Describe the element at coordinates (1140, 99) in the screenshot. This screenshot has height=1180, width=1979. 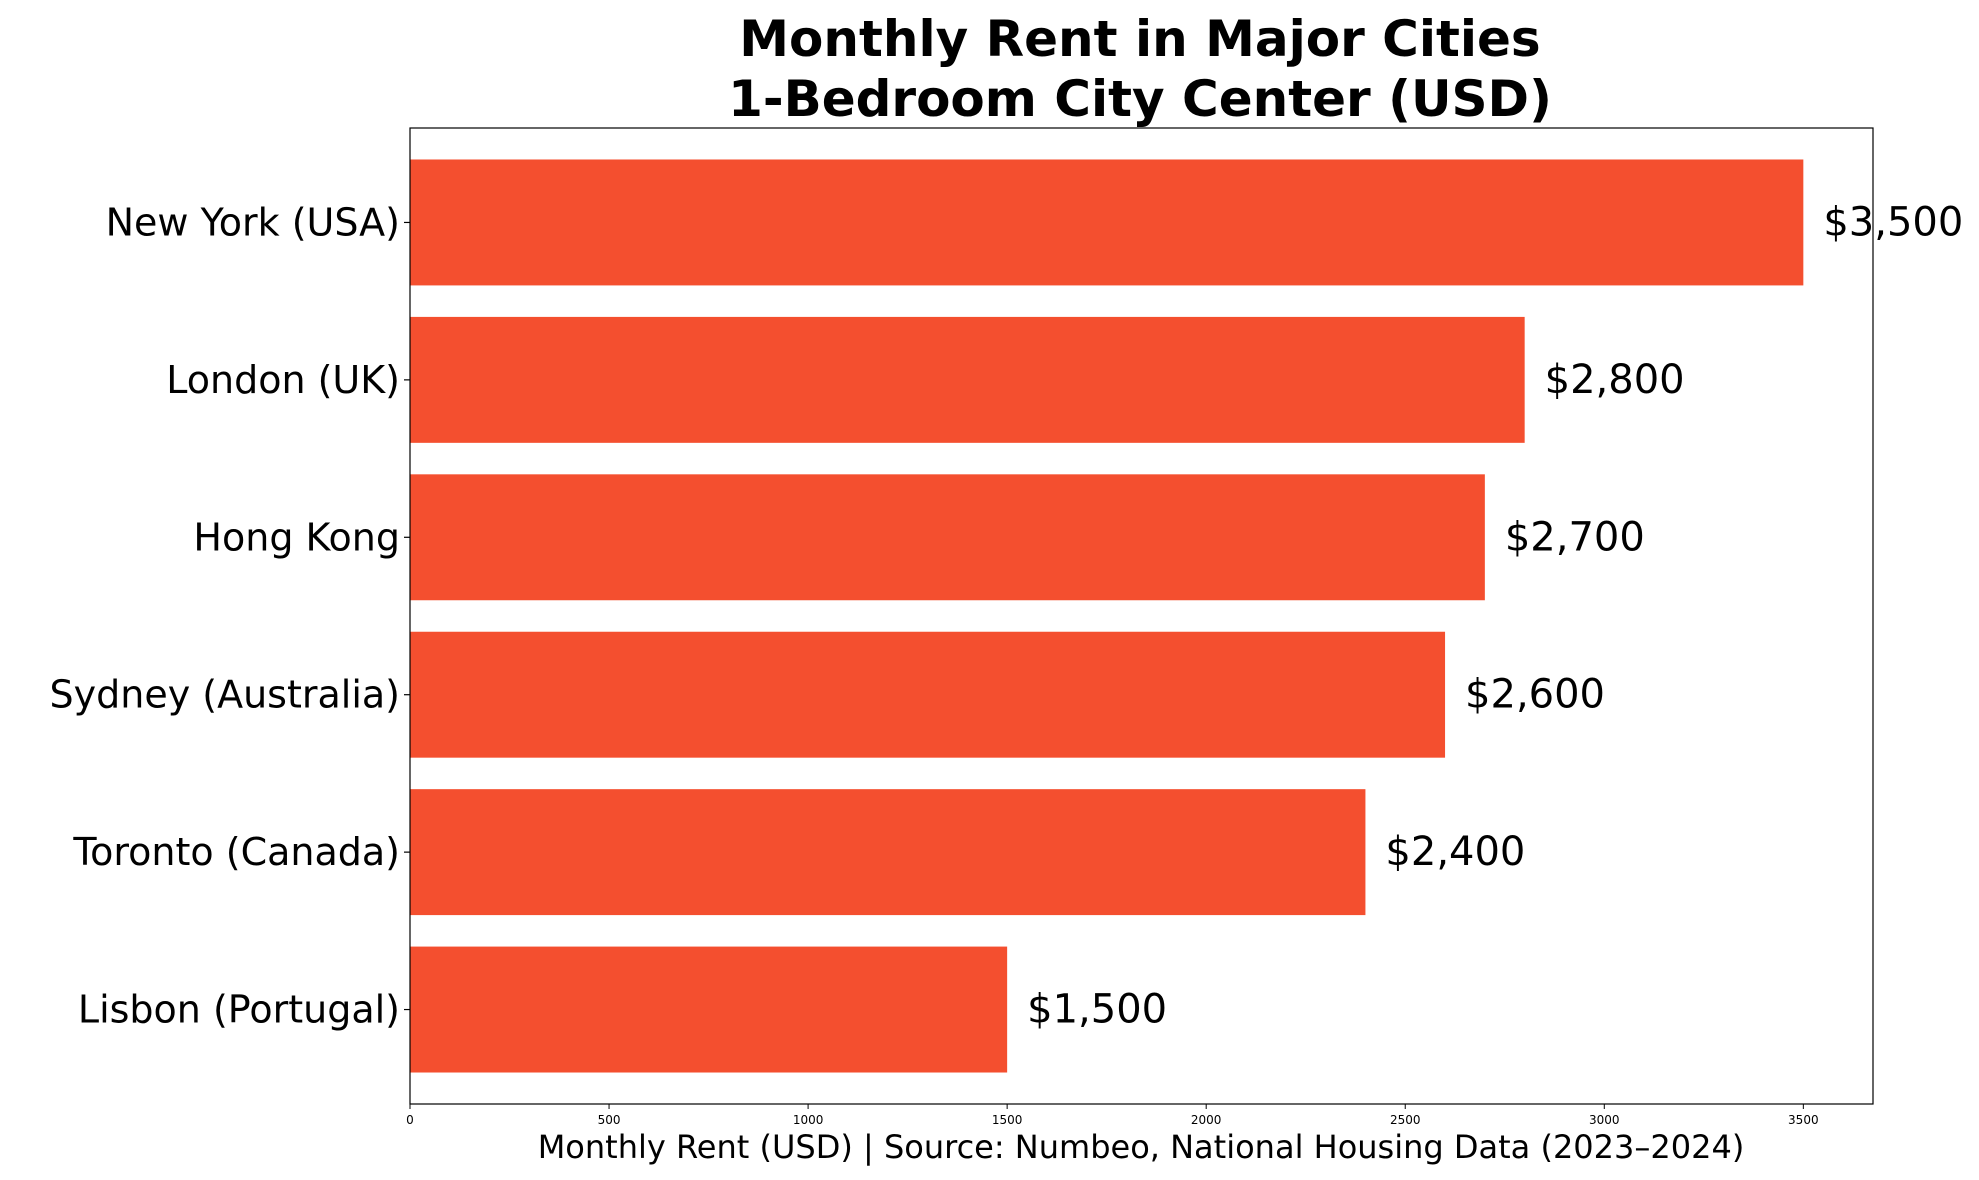
I see `chart-subtitle: 1-Bedroom City Center (USD)` at that location.